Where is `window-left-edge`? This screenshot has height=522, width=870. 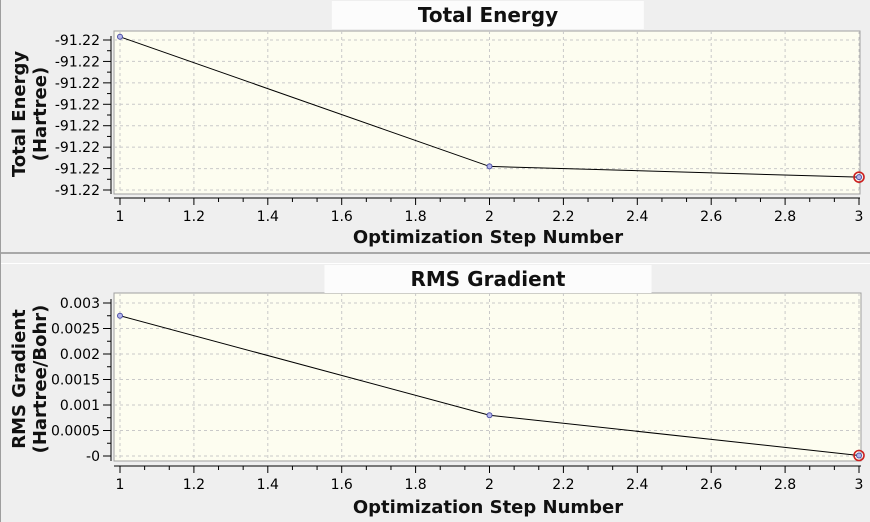
window-left-edge is located at coordinates (0, 261).